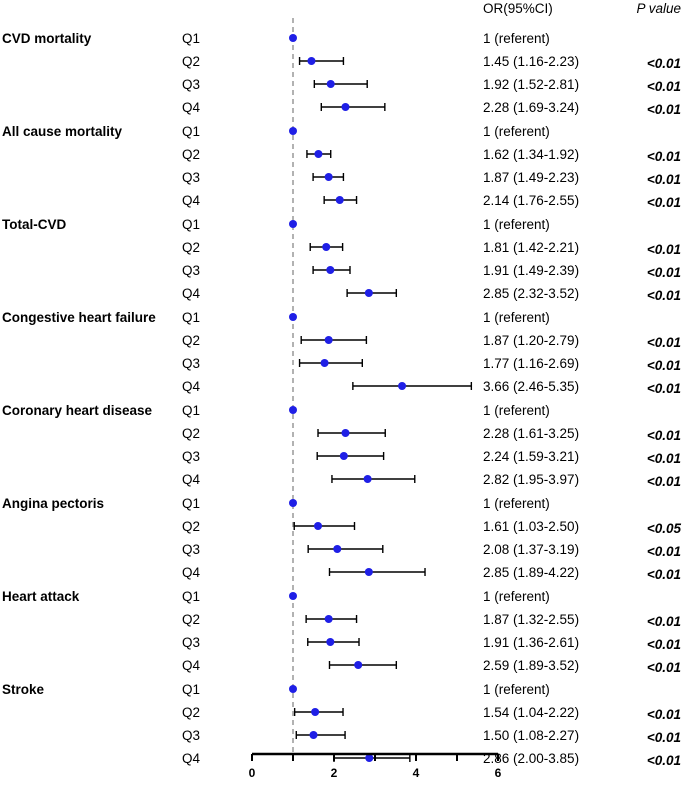 The height and width of the screenshot is (807, 685). What do you see at coordinates (79, 317) in the screenshot?
I see `group-label: Congestive heart failure` at bounding box center [79, 317].